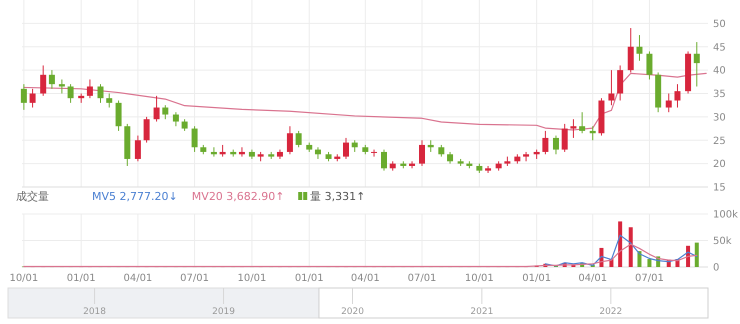 This screenshot has width=740, height=324. What do you see at coordinates (719, 48) in the screenshot?
I see `y-tick-label: 45` at bounding box center [719, 48].